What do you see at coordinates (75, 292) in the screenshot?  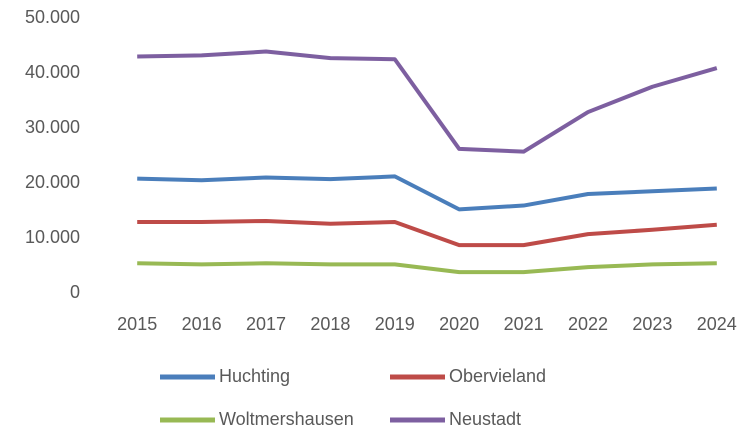 I see `y-tick-label: 0` at bounding box center [75, 292].